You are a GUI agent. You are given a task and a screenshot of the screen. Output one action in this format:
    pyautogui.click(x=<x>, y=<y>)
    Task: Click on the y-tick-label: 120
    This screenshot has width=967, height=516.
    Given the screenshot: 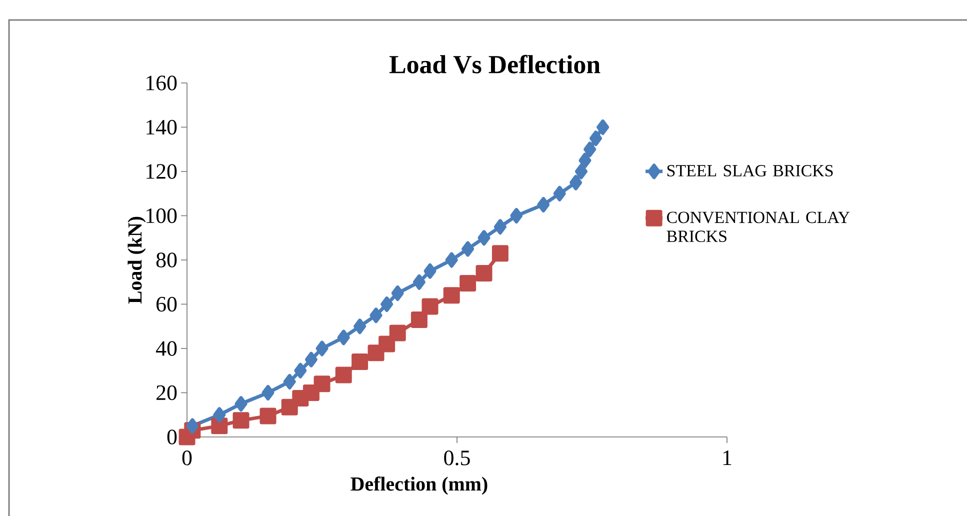 What is the action you would take?
    pyautogui.click(x=161, y=171)
    